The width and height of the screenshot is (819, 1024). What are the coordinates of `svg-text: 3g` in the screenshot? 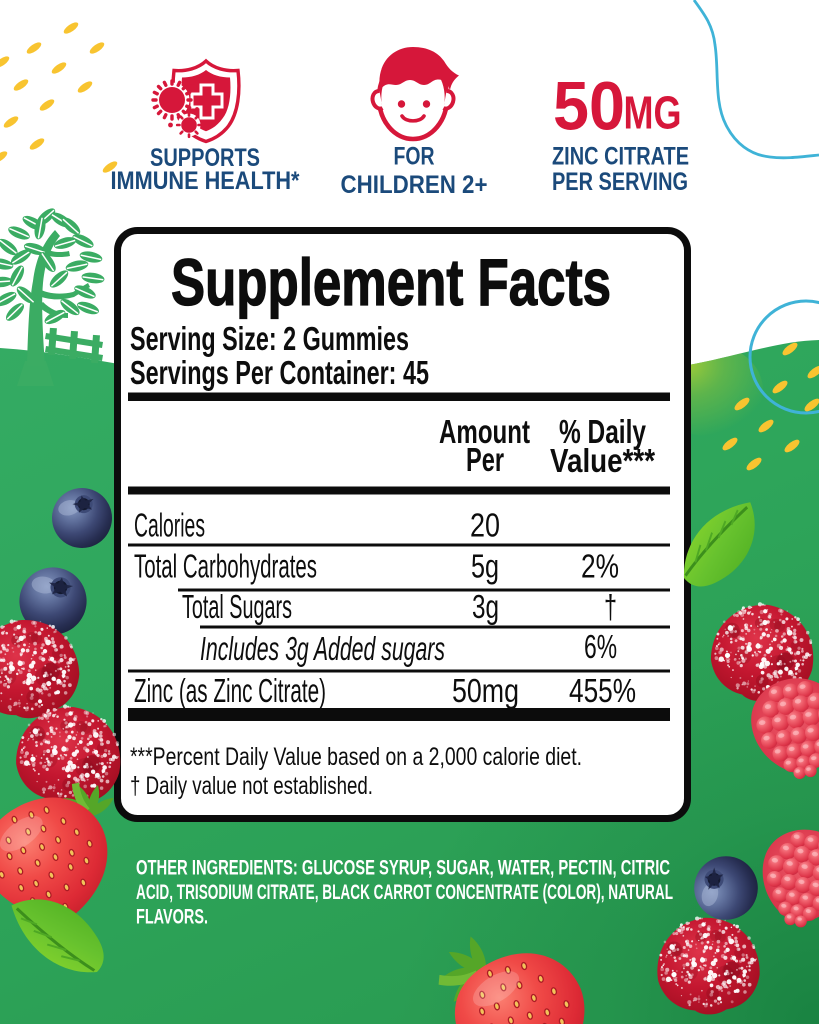 It's located at (485, 606).